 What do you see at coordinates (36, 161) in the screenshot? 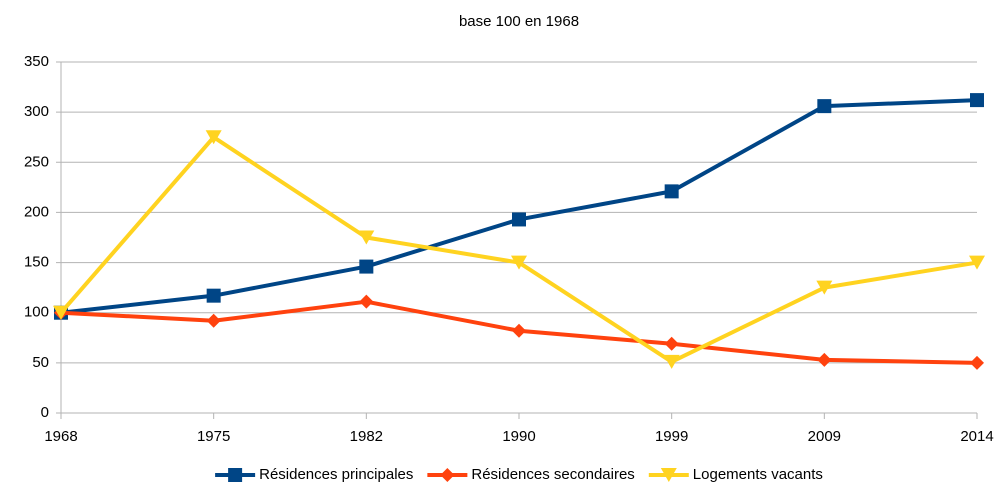
I see `y-tick-label: 250` at bounding box center [36, 161].